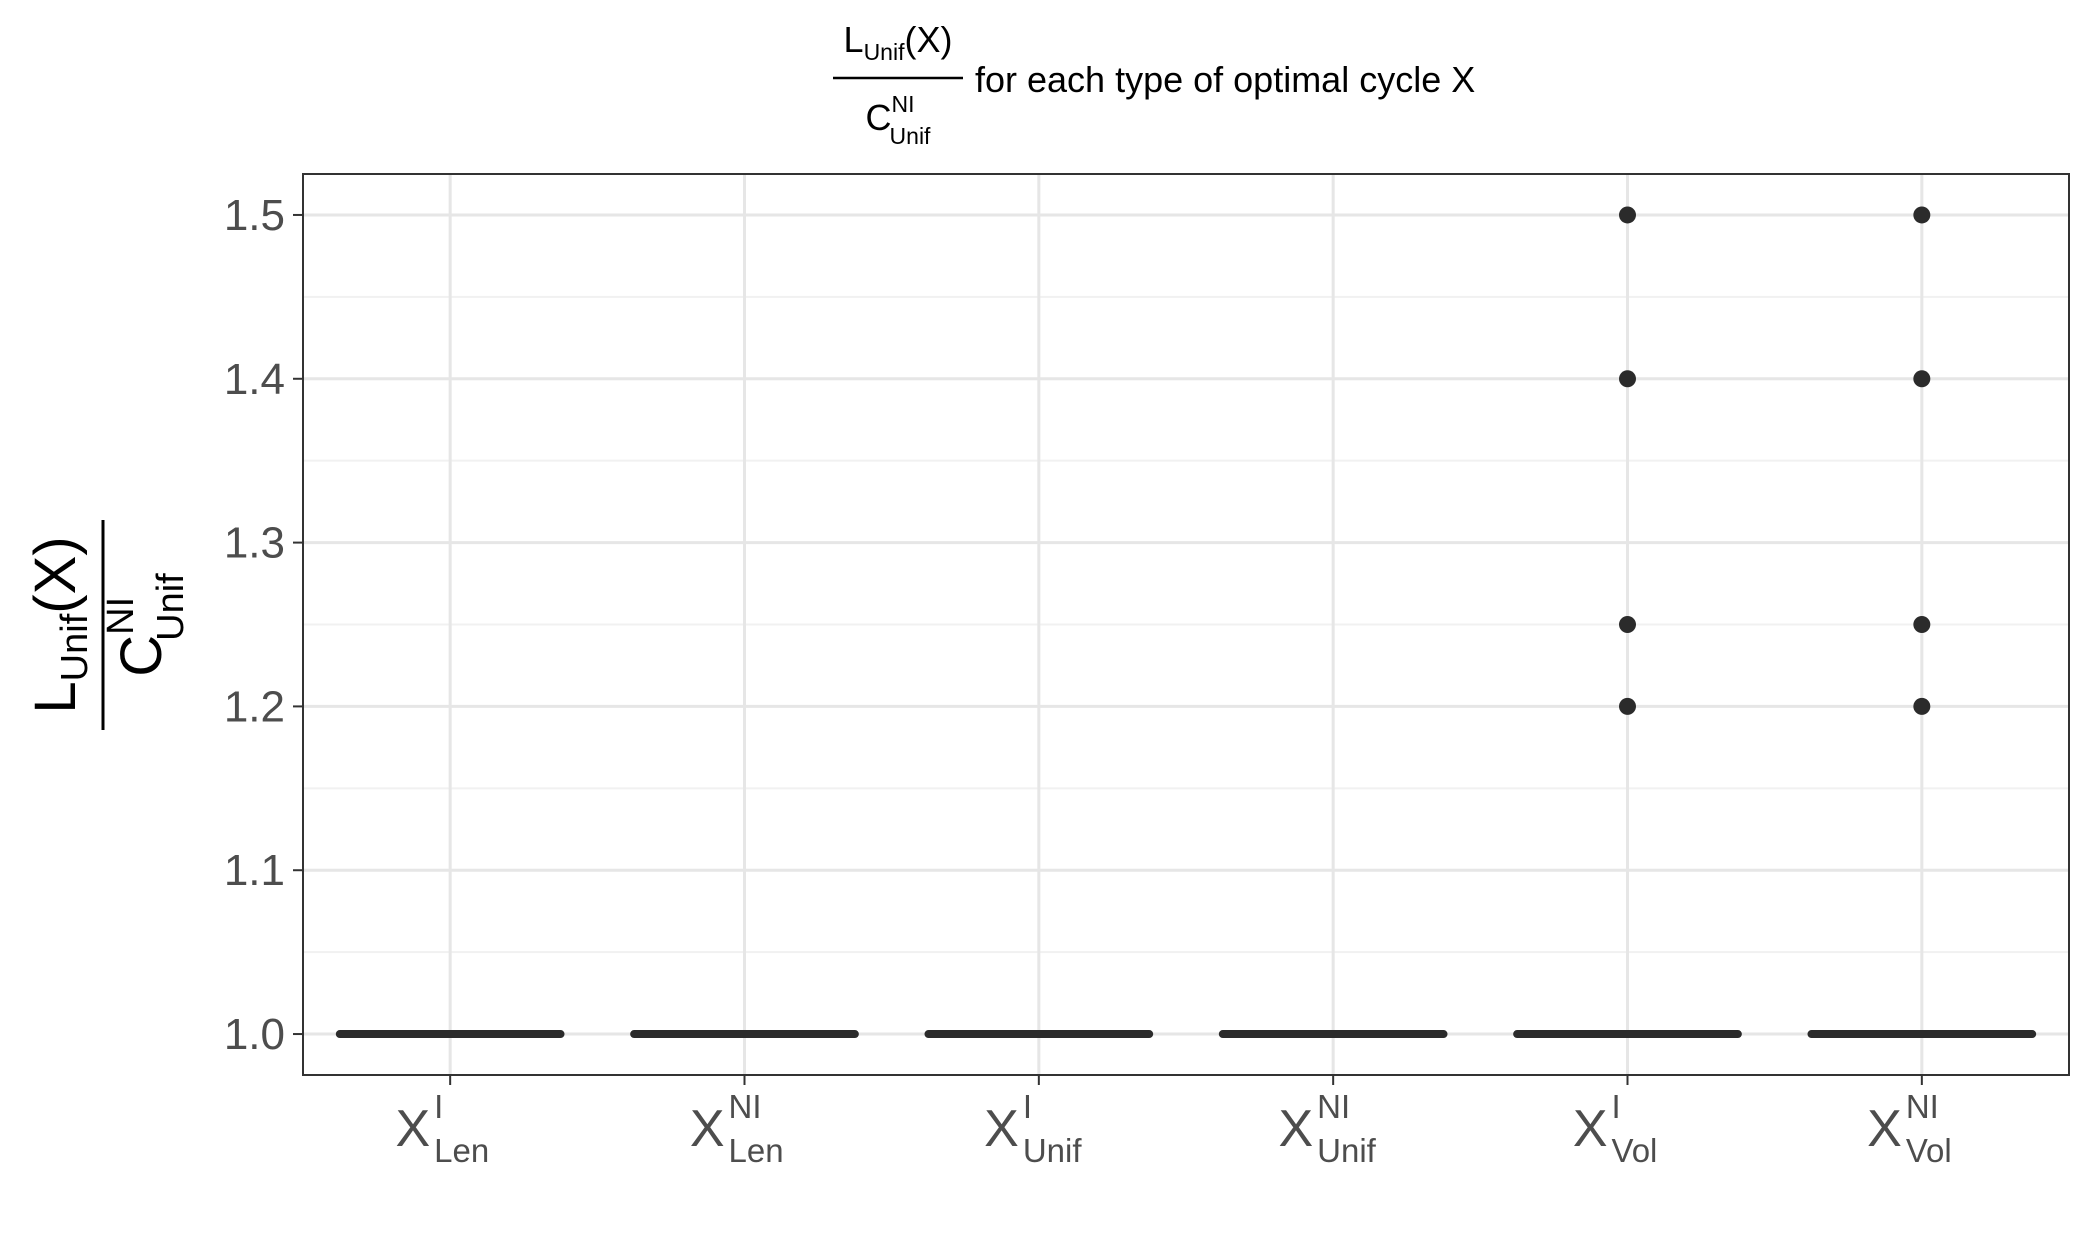 The height and width of the screenshot is (1260, 2100). Describe the element at coordinates (254, 1034) in the screenshot. I see `y-tick-label: 1.0` at that location.